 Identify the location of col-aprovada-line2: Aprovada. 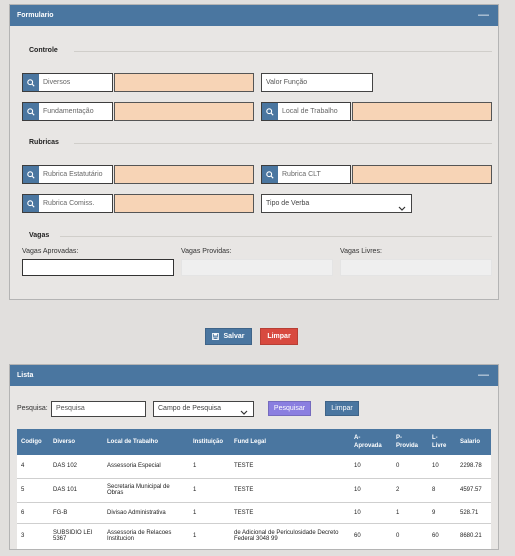
(368, 446).